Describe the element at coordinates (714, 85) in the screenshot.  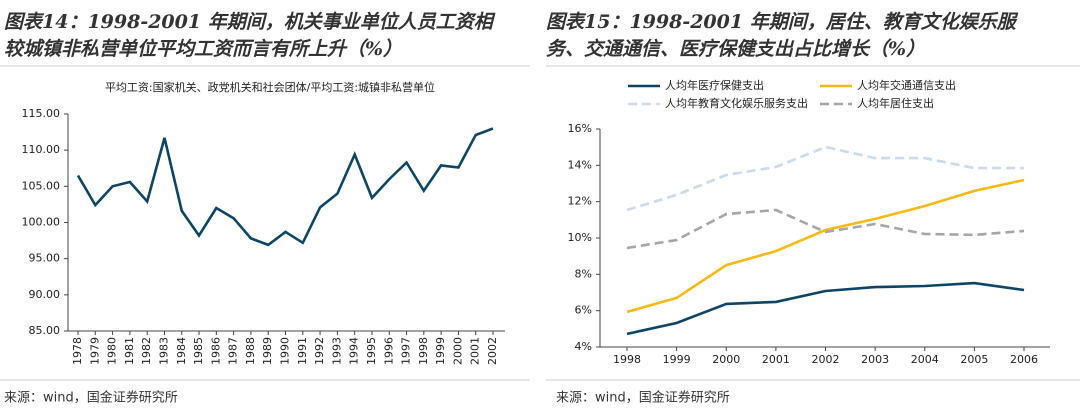
I see `legend-label: 人均年医疗保健支出` at that location.